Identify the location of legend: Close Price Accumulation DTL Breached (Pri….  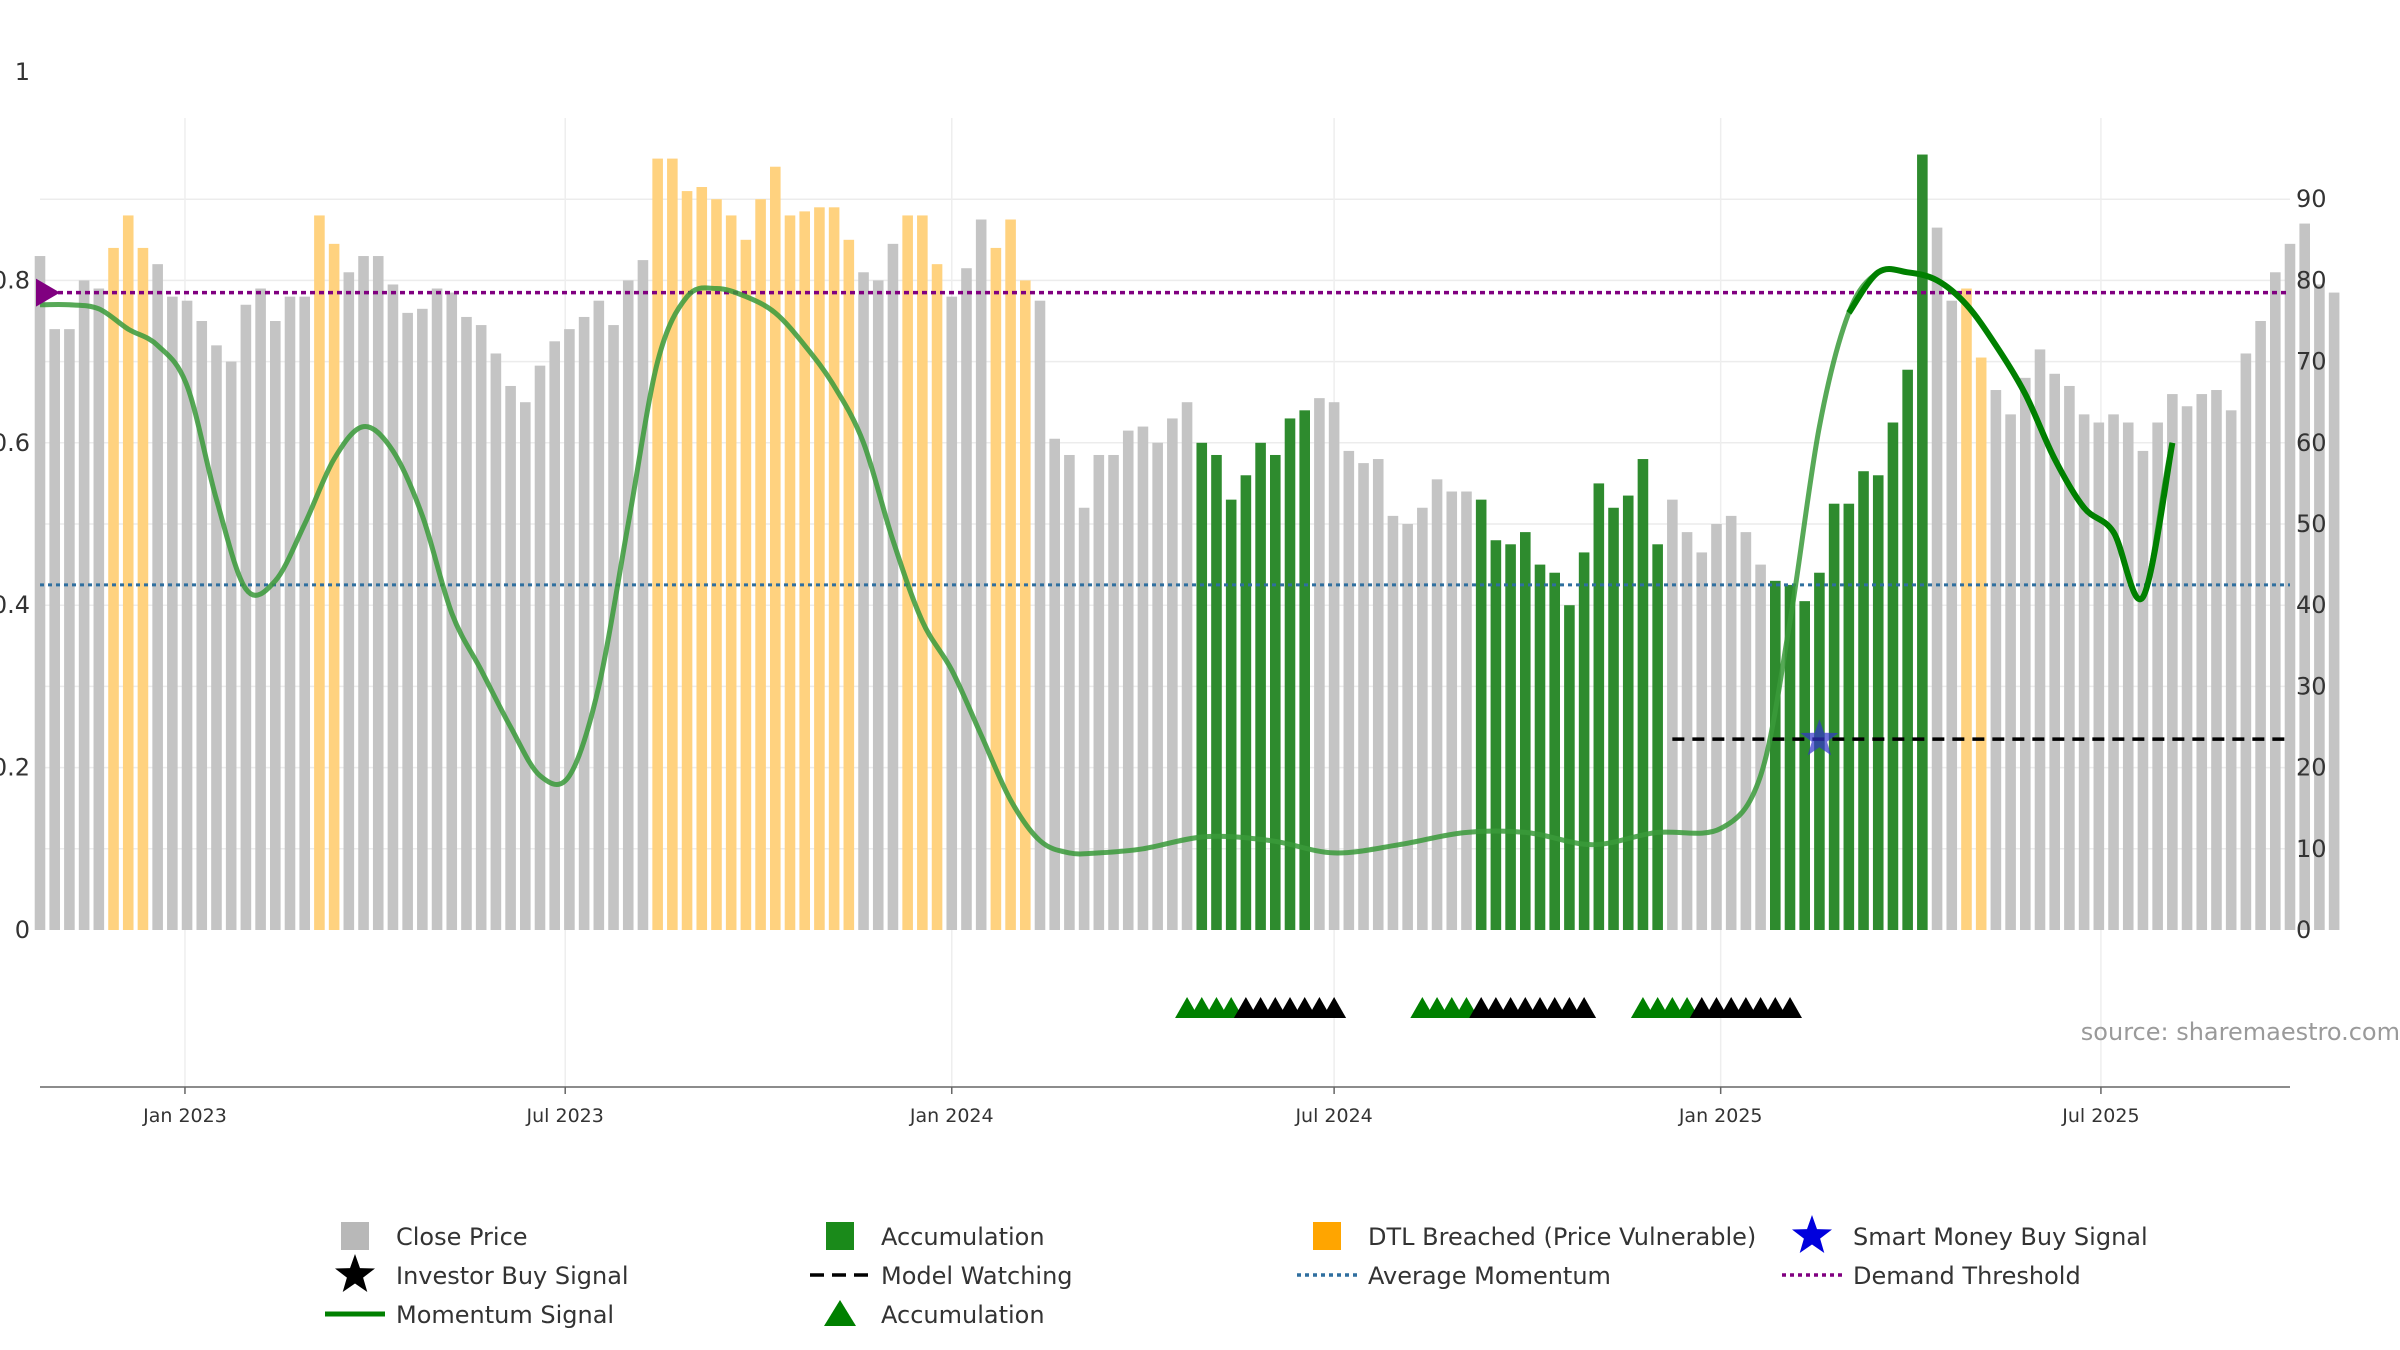
(1236, 1272).